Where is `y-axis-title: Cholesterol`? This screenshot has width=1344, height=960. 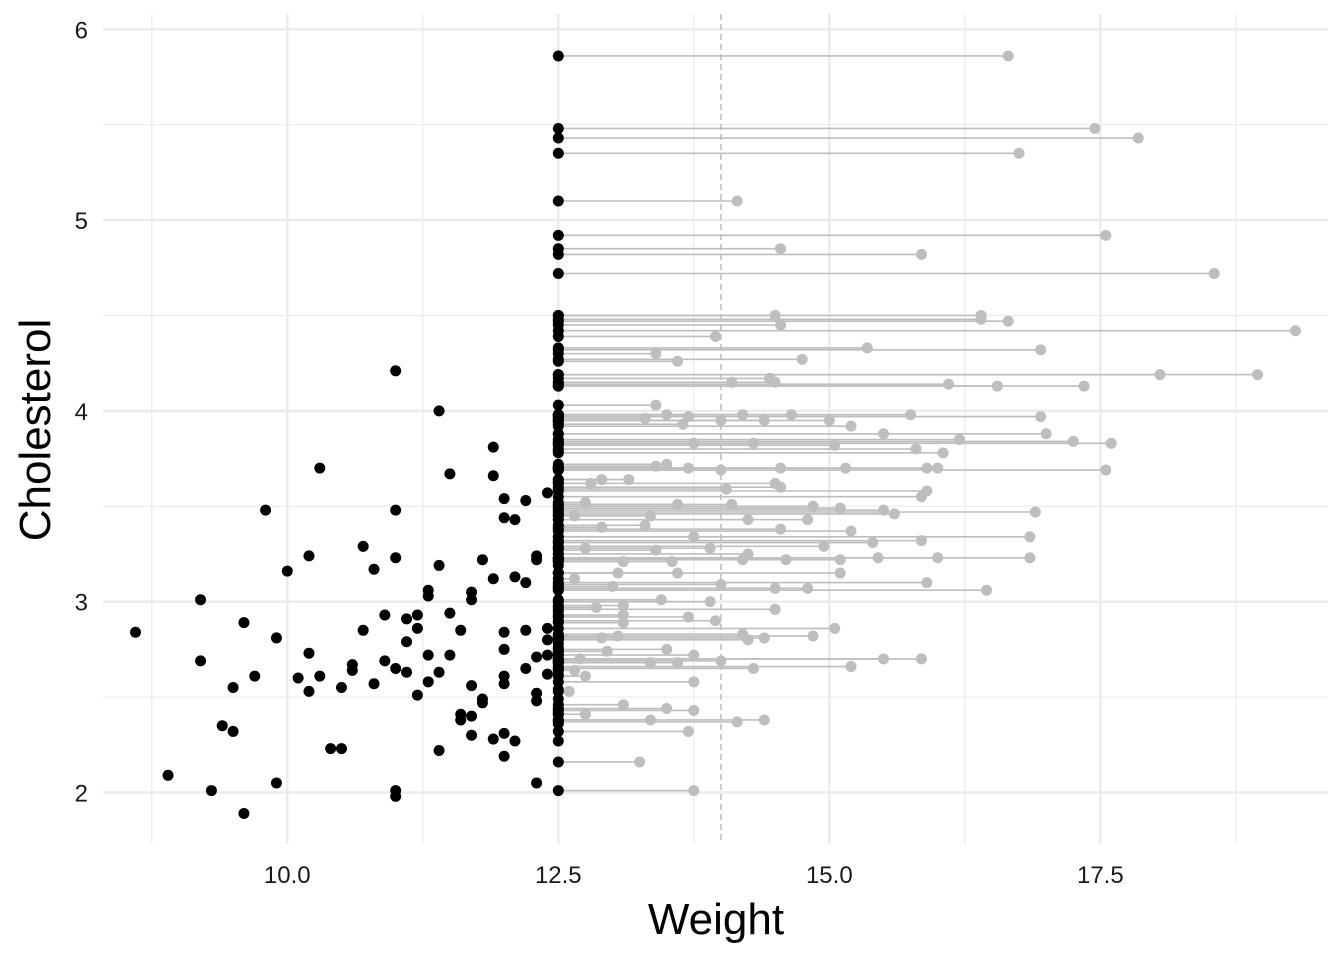 y-axis-title: Cholesterol is located at coordinates (35, 430).